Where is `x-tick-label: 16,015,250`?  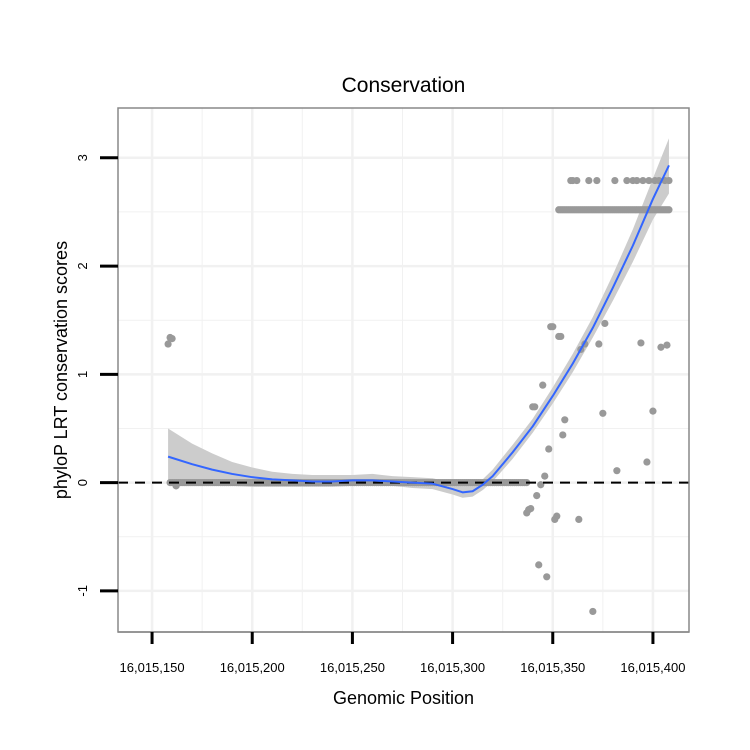
x-tick-label: 16,015,250 is located at coordinates (352, 667).